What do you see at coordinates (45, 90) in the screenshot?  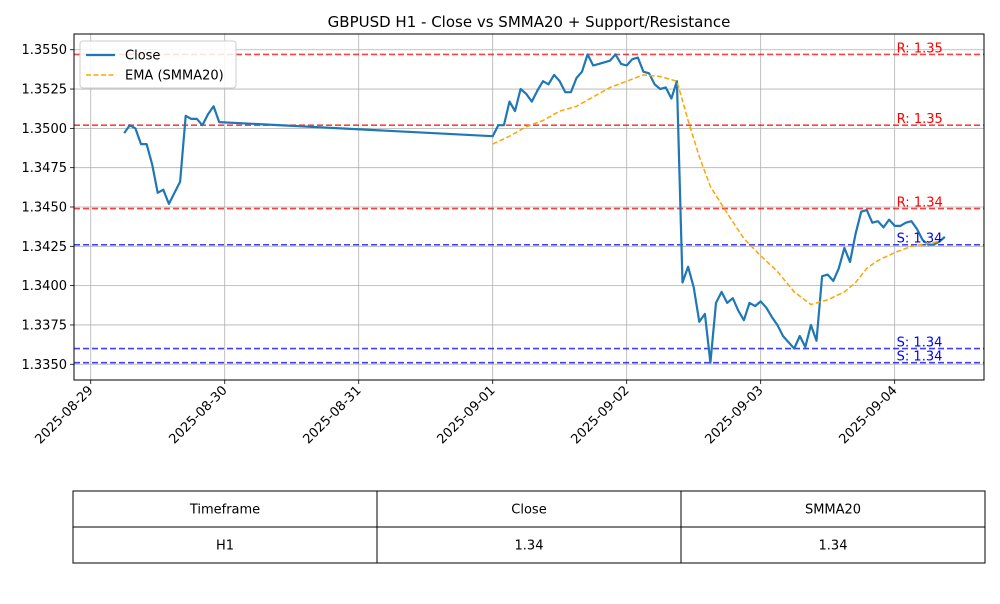 I see `y-tick-label: 1.3525` at bounding box center [45, 90].